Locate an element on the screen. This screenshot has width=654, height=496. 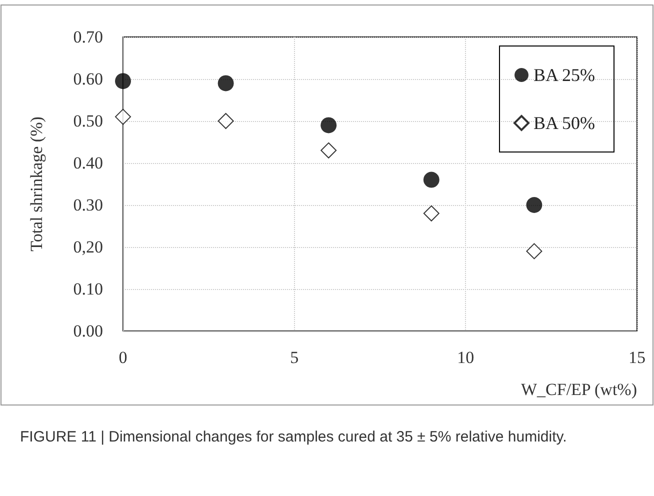
y-tick-label: 0.10 is located at coordinates (88, 289).